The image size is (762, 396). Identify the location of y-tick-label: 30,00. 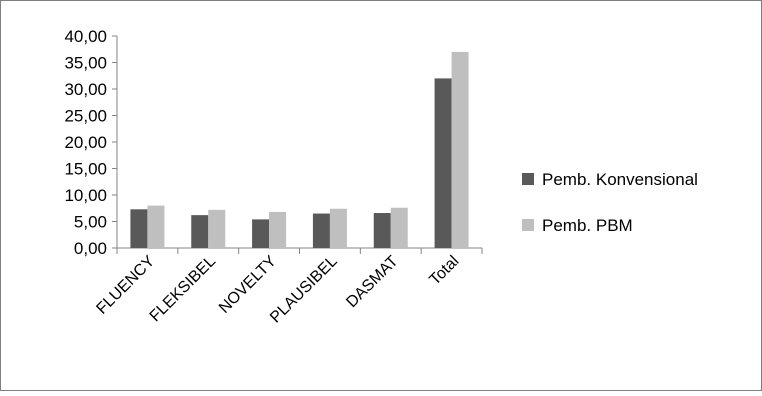
(85, 89).